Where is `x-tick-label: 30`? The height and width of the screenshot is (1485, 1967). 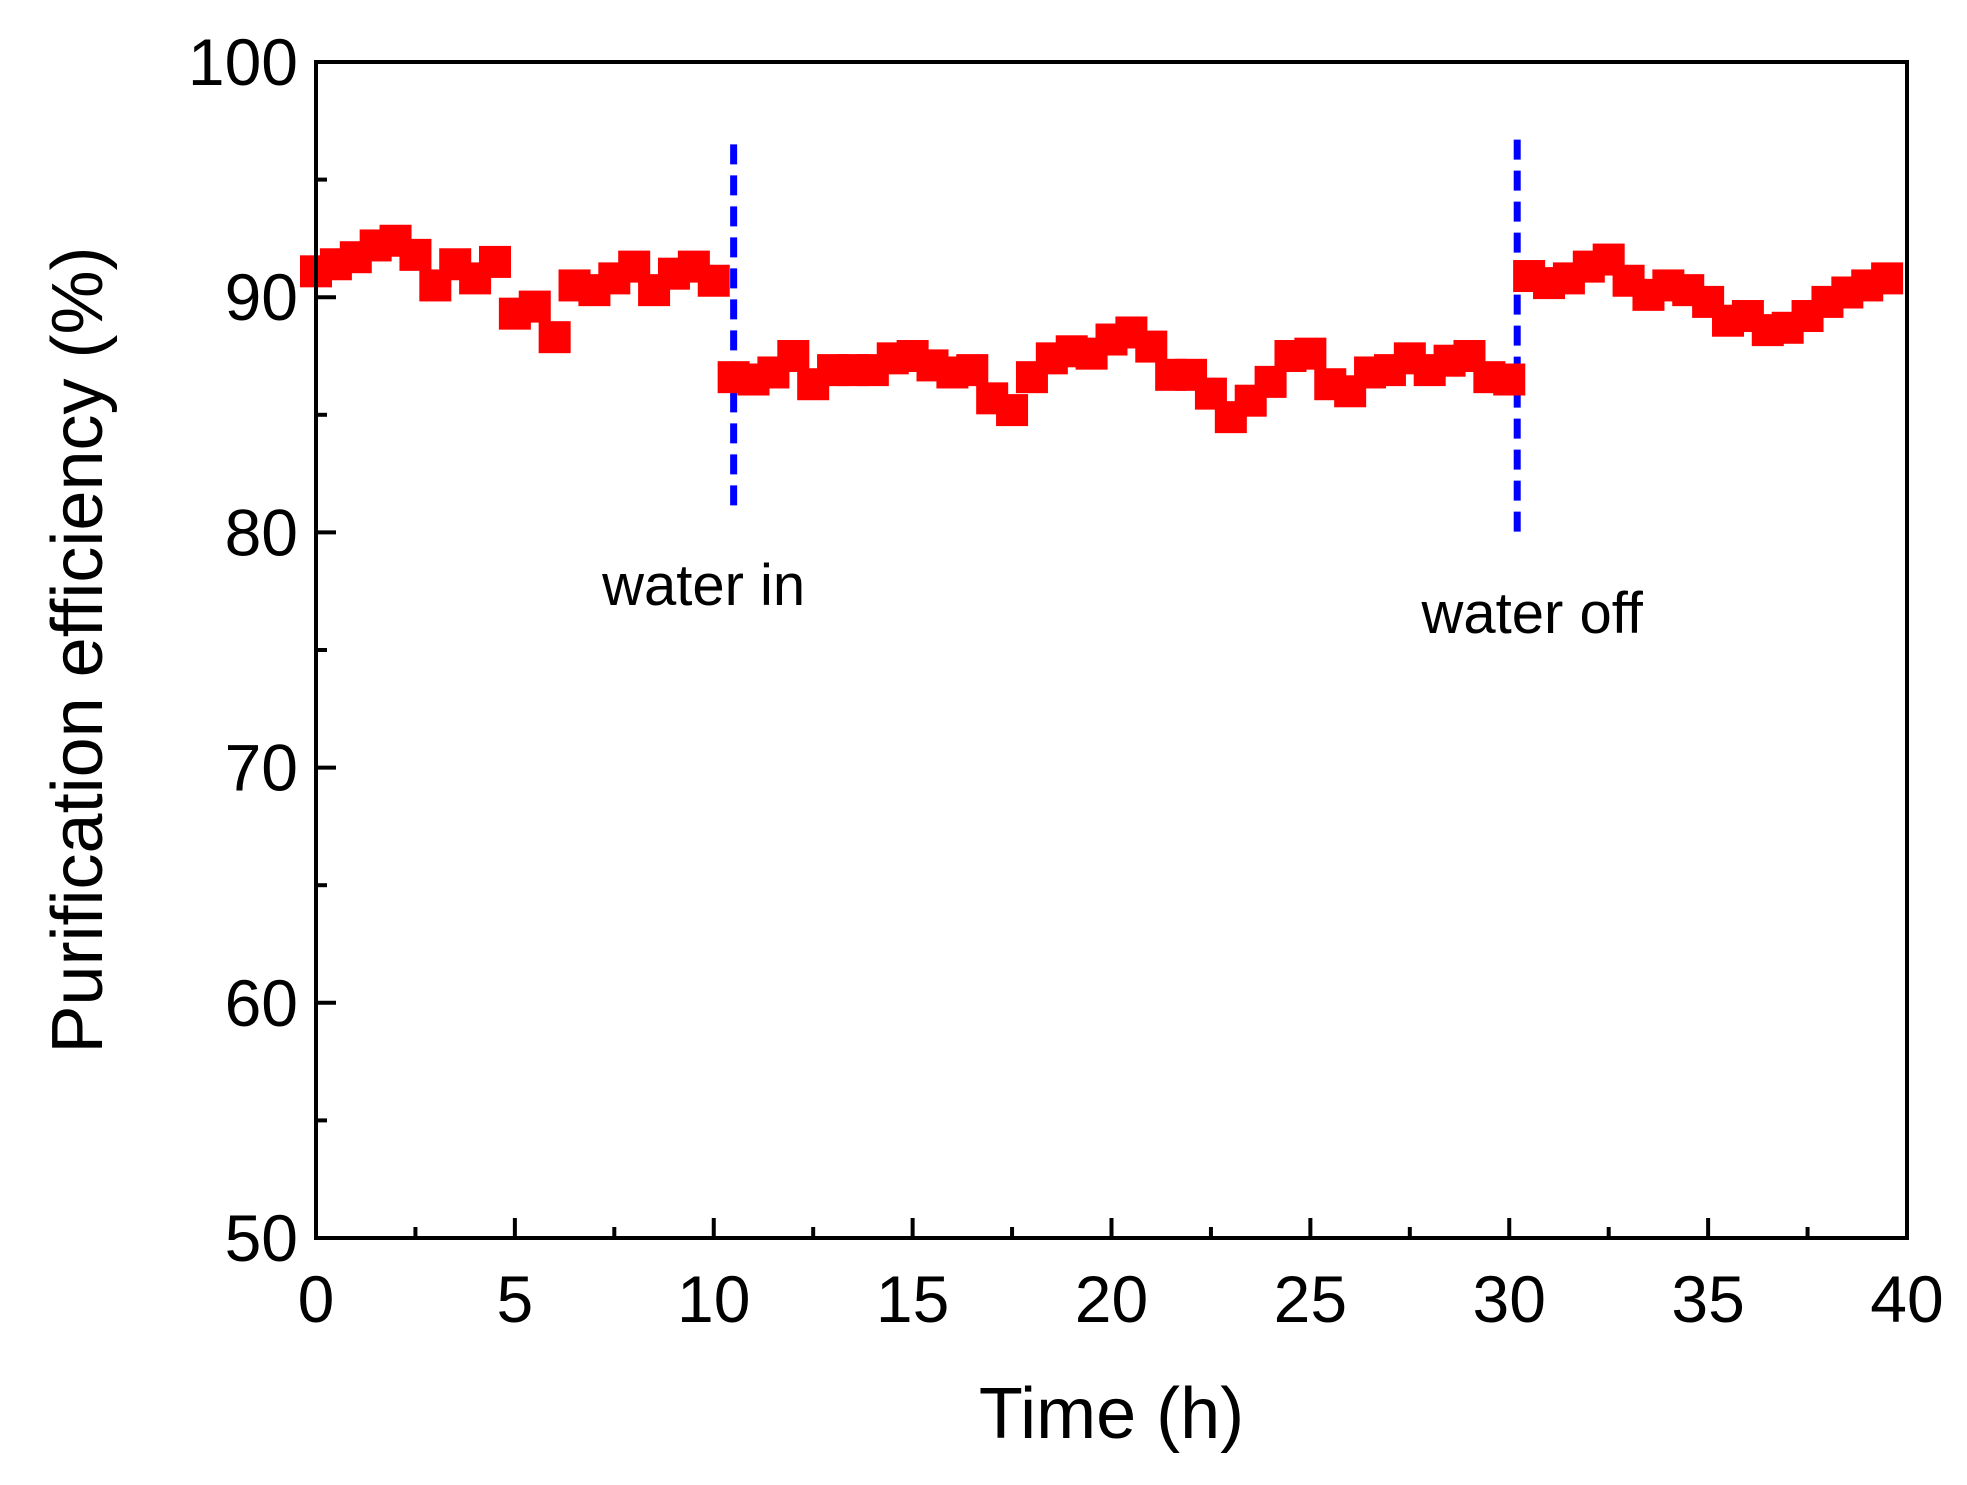
x-tick-label: 30 is located at coordinates (1509, 1299).